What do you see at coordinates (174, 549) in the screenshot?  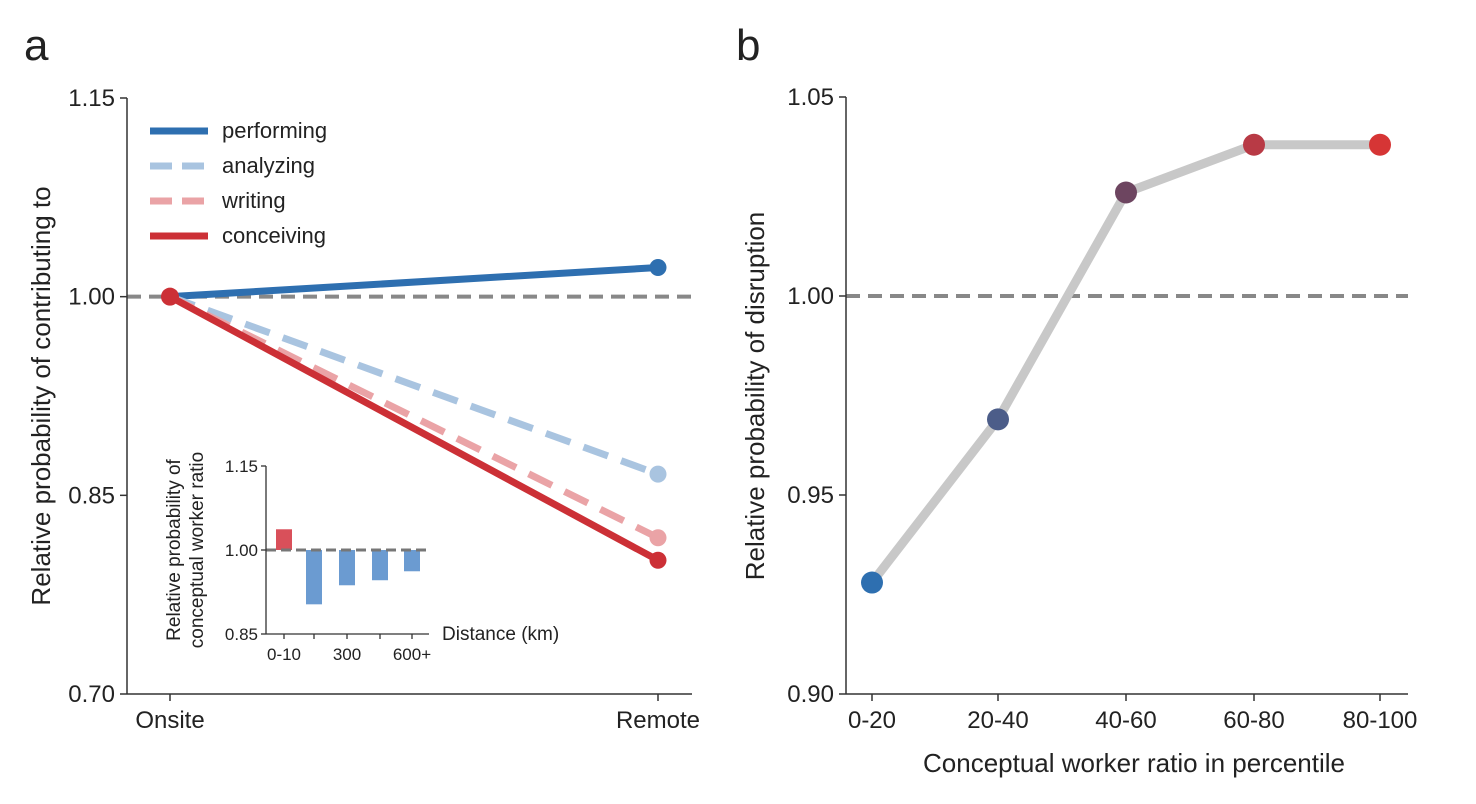 I see `inset-y-axis-title-line1: Relative probability of` at bounding box center [174, 549].